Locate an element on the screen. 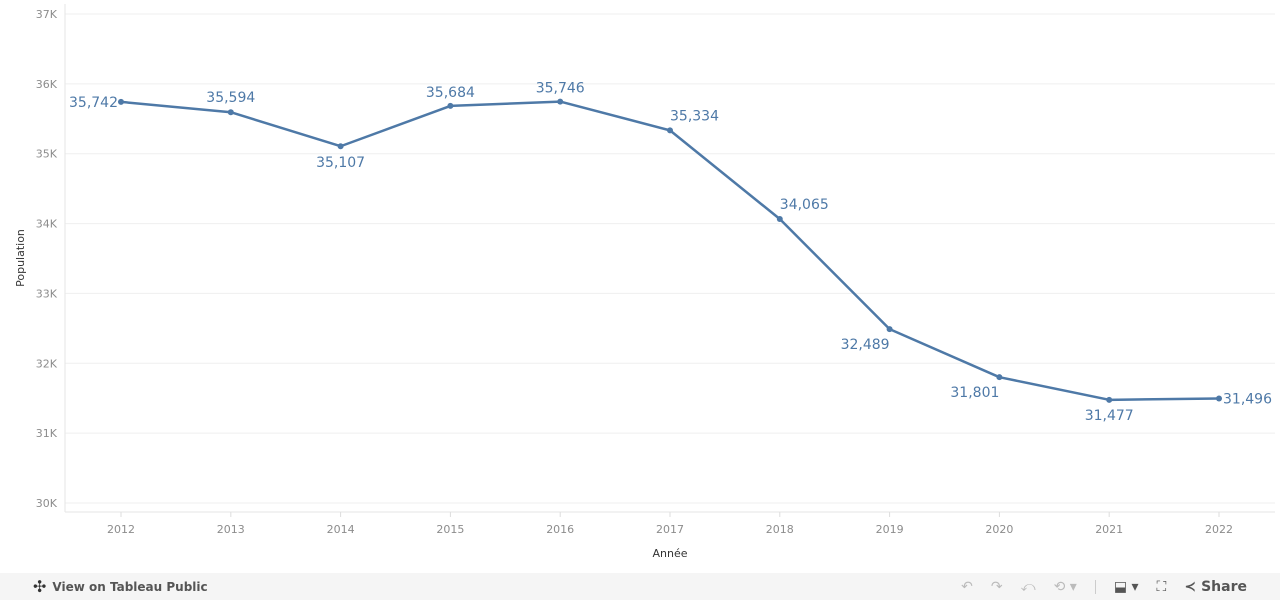 This screenshot has width=1280, height=600. refresh-icon: ⟲ ▾ is located at coordinates (1065, 586).